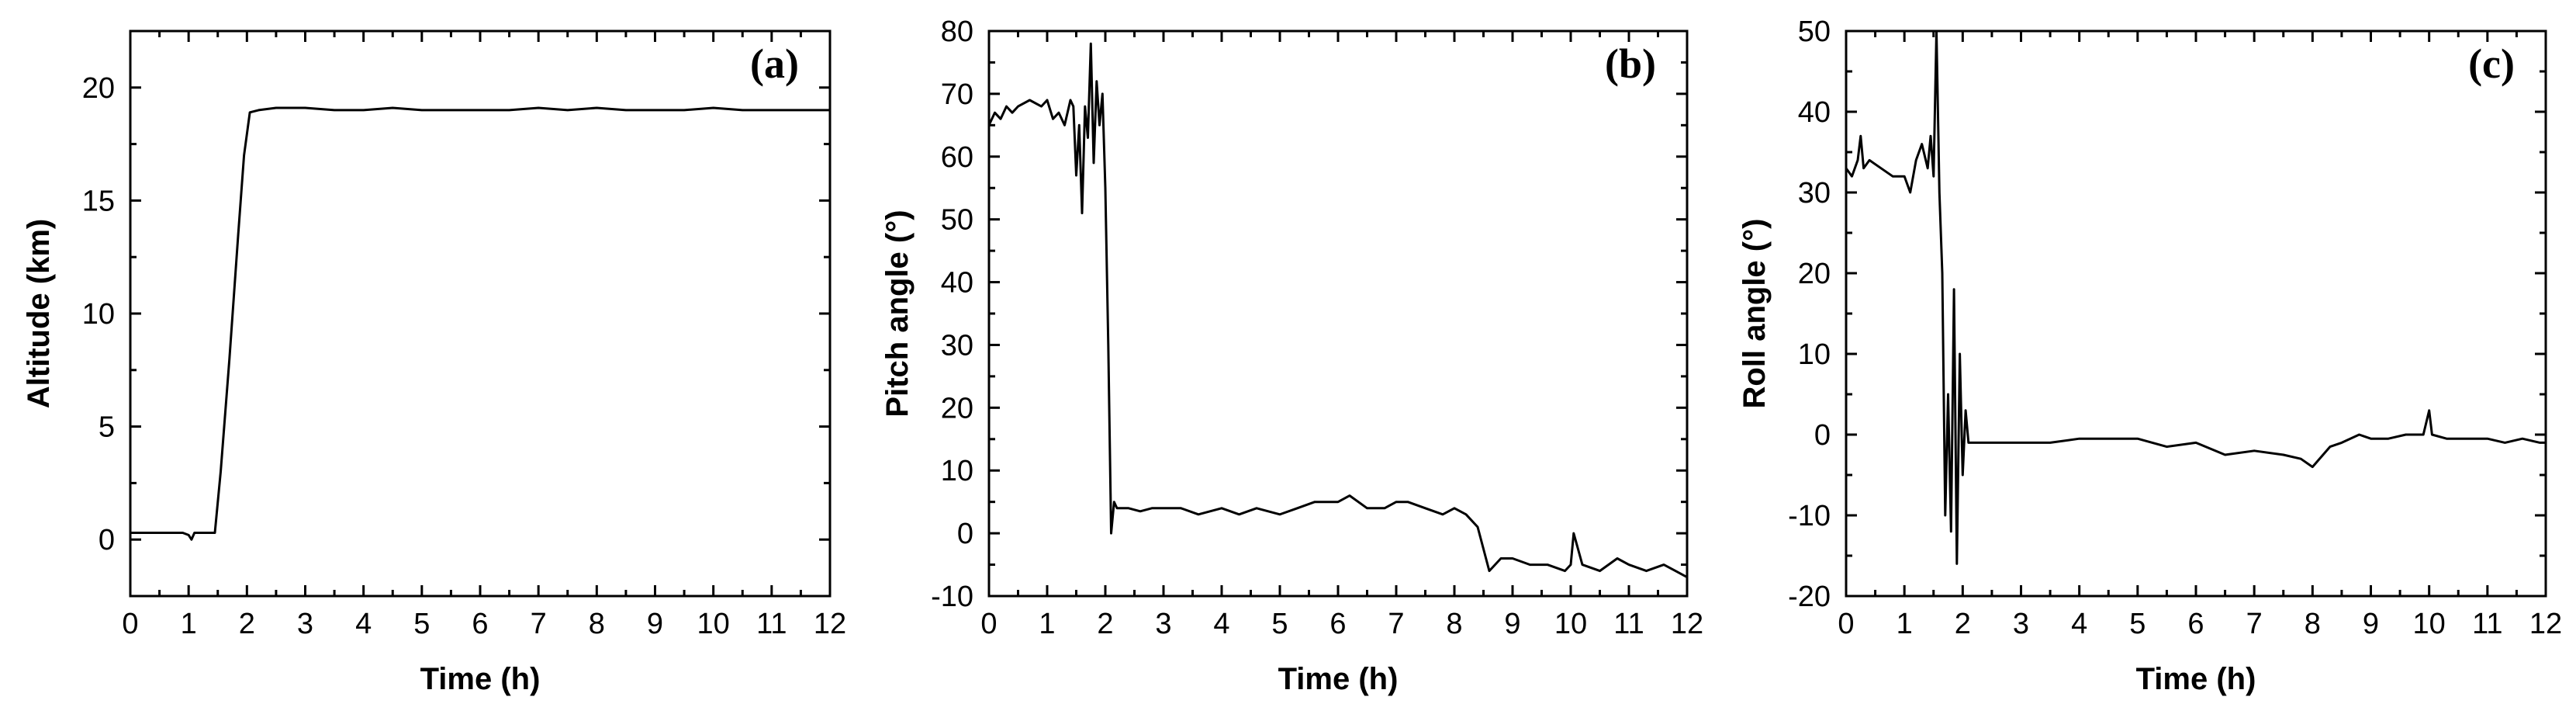 This screenshot has width=2576, height=728. I want to click on y-axis-title: Altitude (km), so click(39, 313).